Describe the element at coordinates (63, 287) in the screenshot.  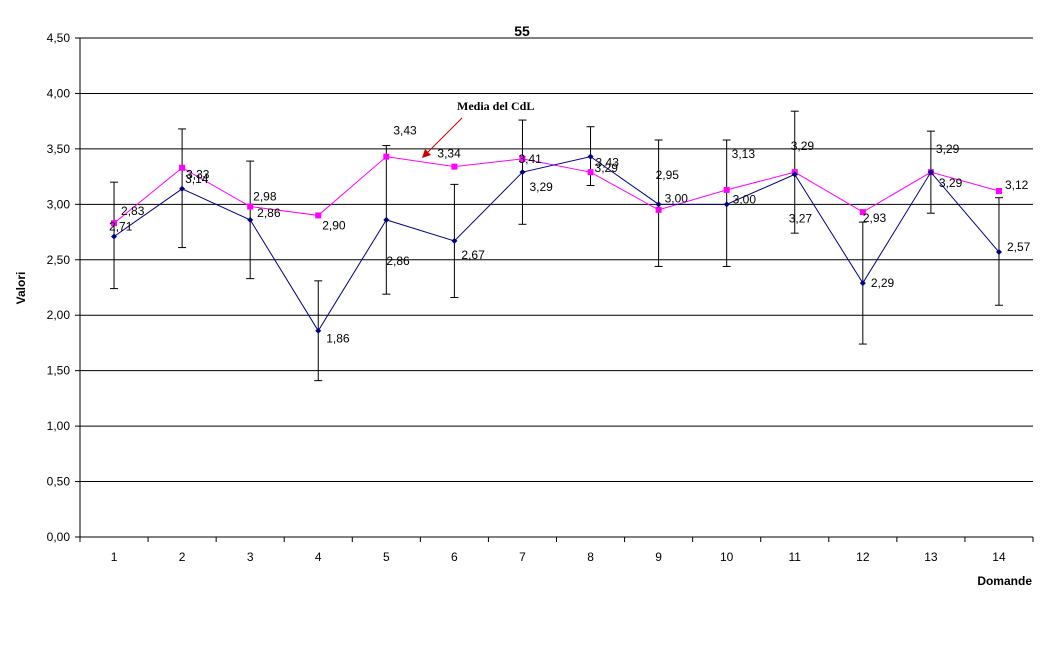
I see `y-tick-labels: 0,00 0,50 1,00 1,50 2,00 2,50 3,00 3,50 4,00 4,50` at that location.